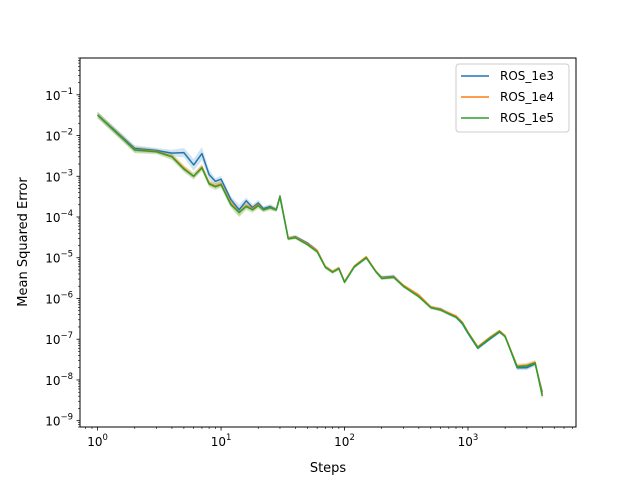 This screenshot has width=640, height=480. What do you see at coordinates (59, 380) in the screenshot?
I see `y-tick-label: 10⁻⁸` at bounding box center [59, 380].